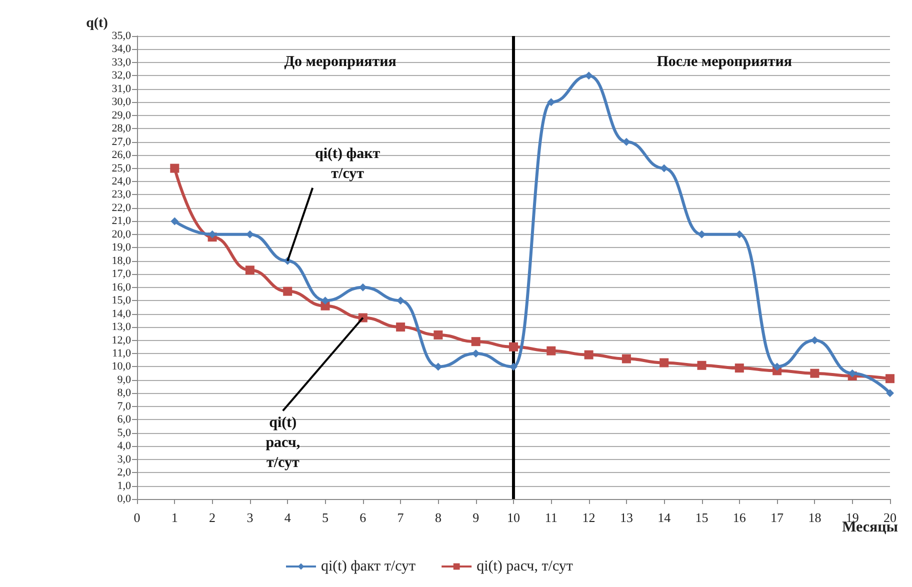 This screenshot has height=587, width=912. What do you see at coordinates (122, 248) in the screenshot?
I see `y-tick-label: 19,0` at bounding box center [122, 248].